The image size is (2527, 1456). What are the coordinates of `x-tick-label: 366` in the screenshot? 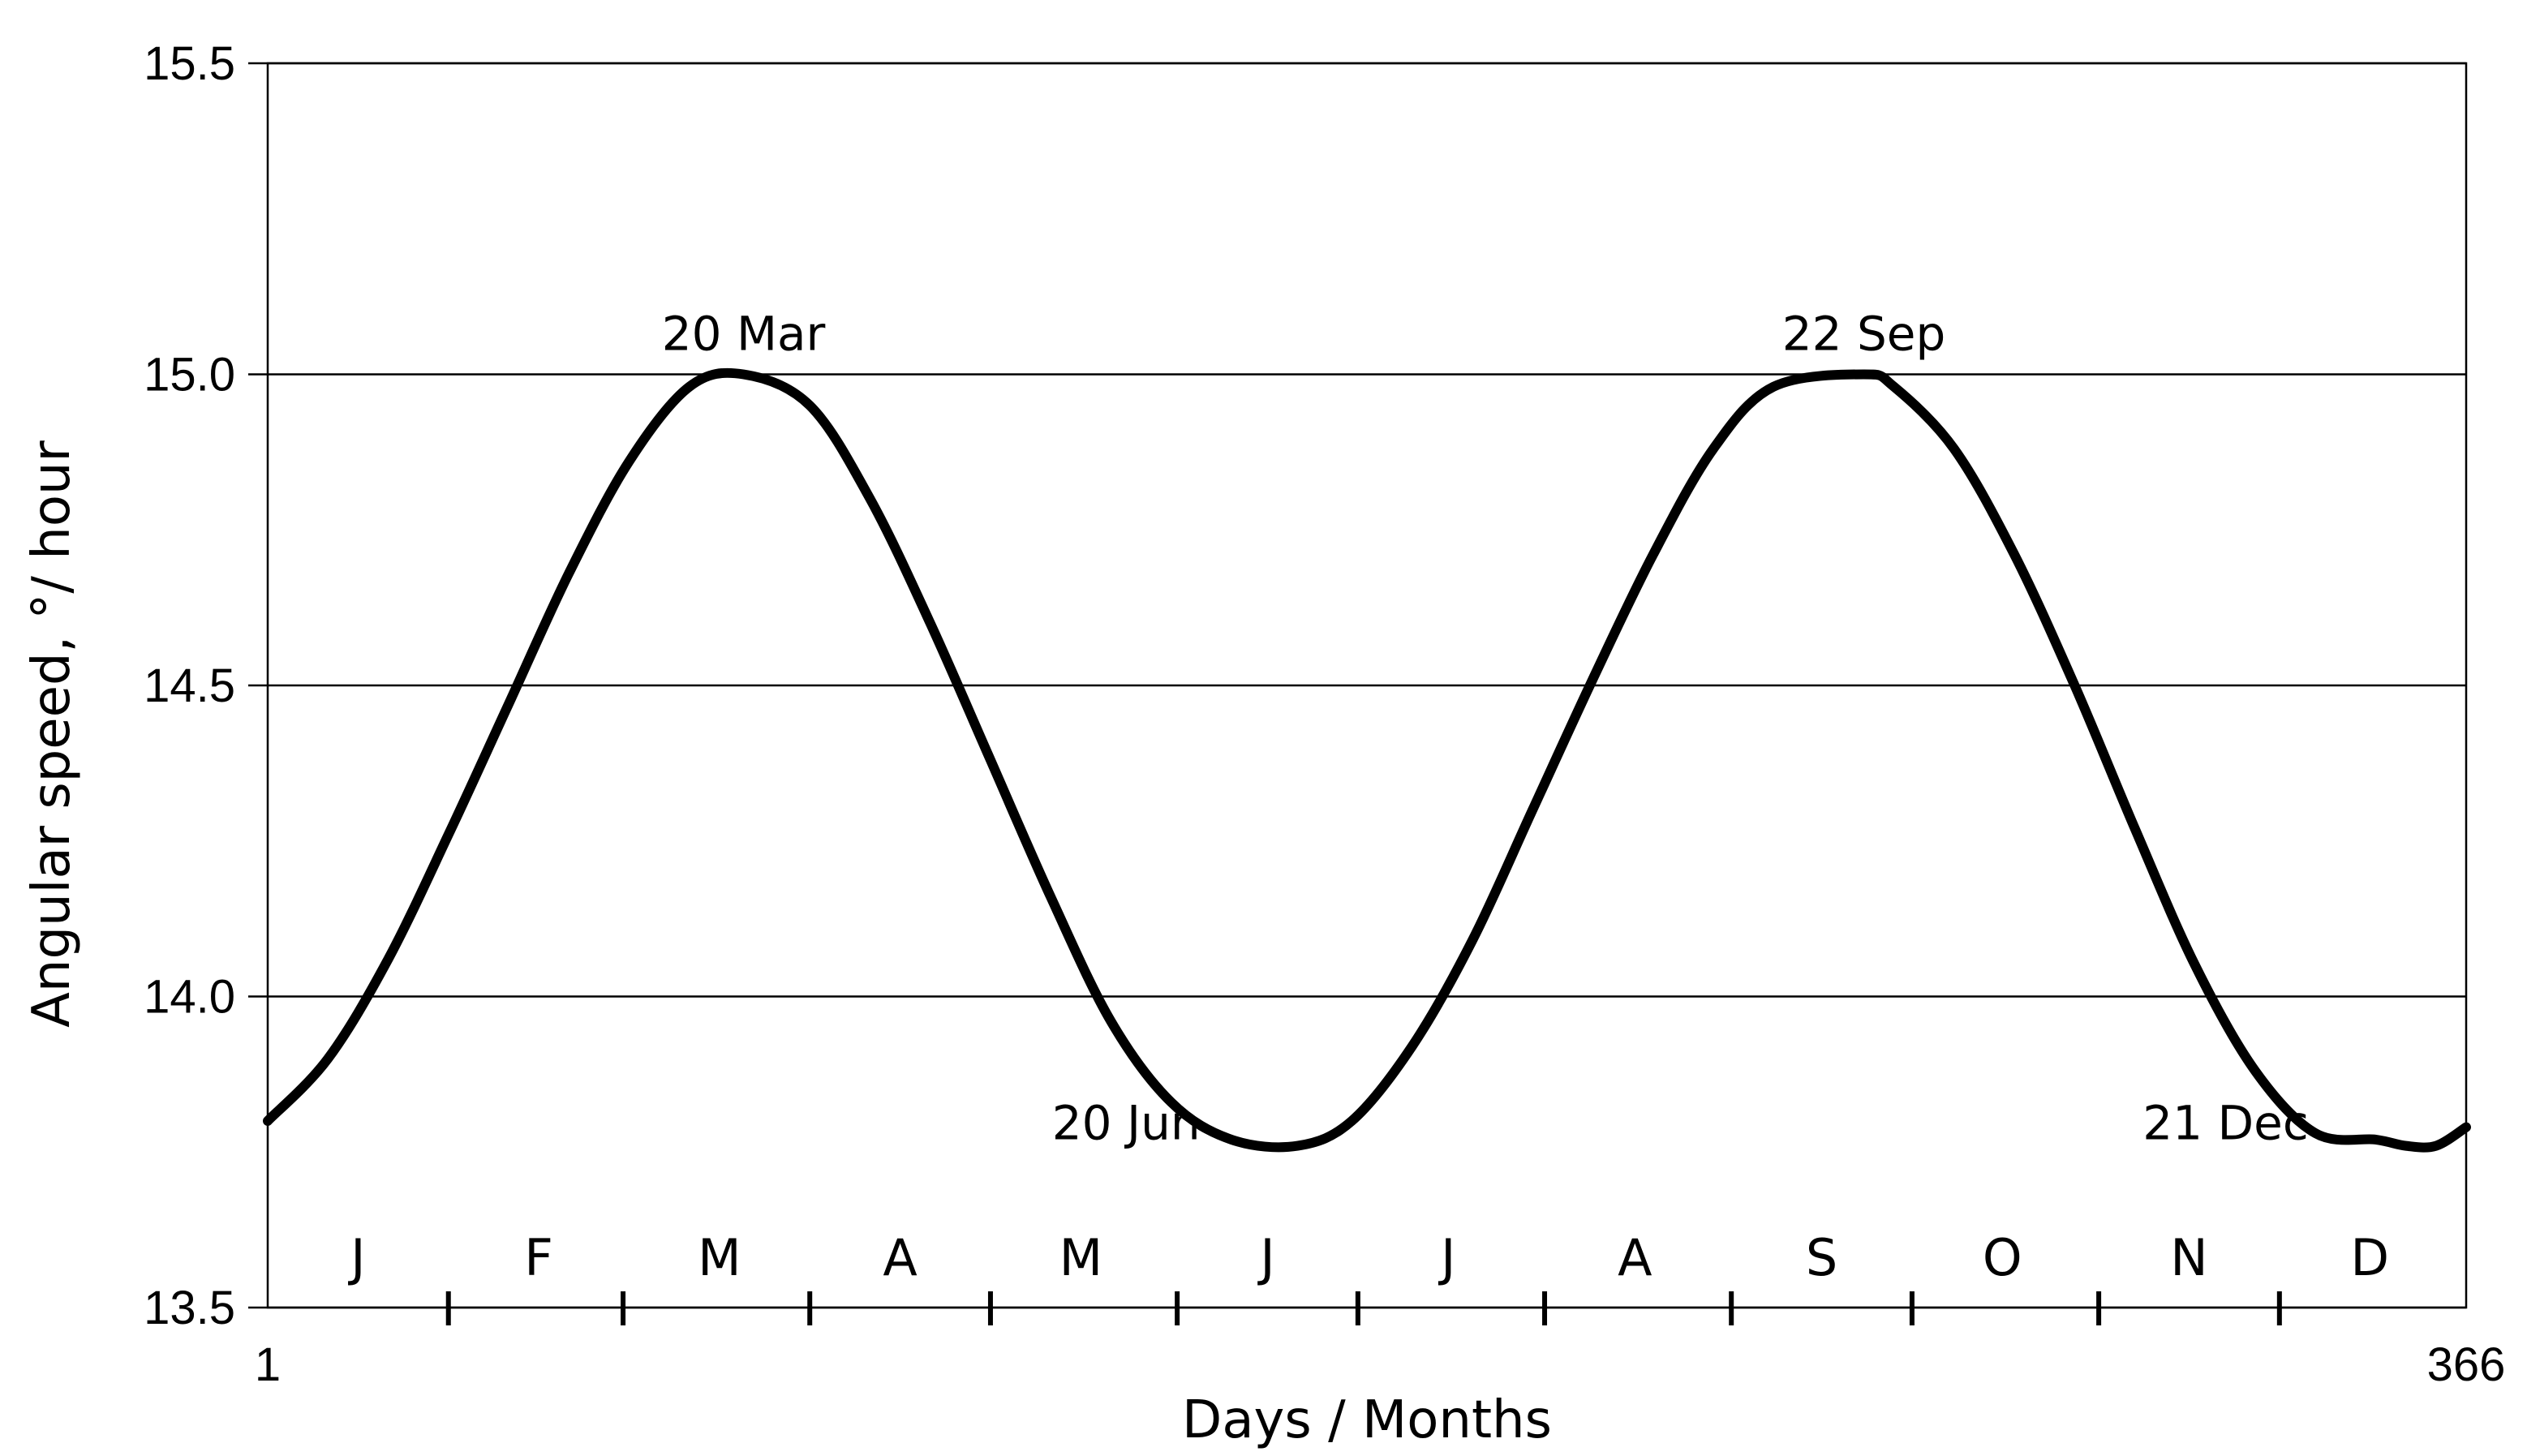 It's located at (2466, 1364).